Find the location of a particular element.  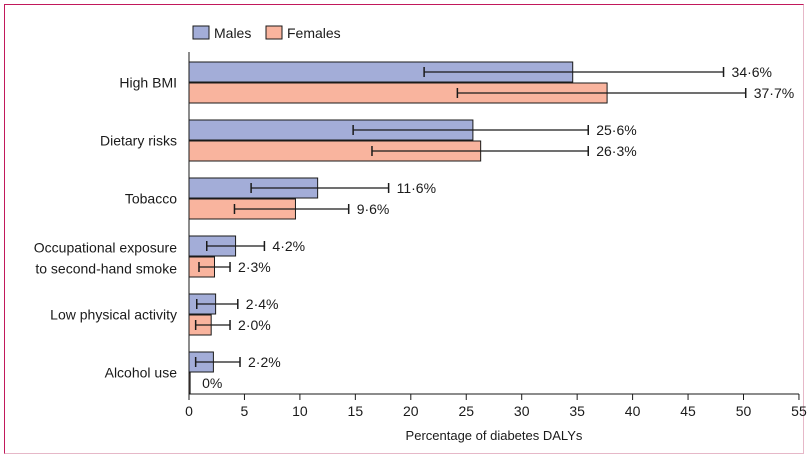

value-label-females-tobacco: 9·6% is located at coordinates (373, 209).